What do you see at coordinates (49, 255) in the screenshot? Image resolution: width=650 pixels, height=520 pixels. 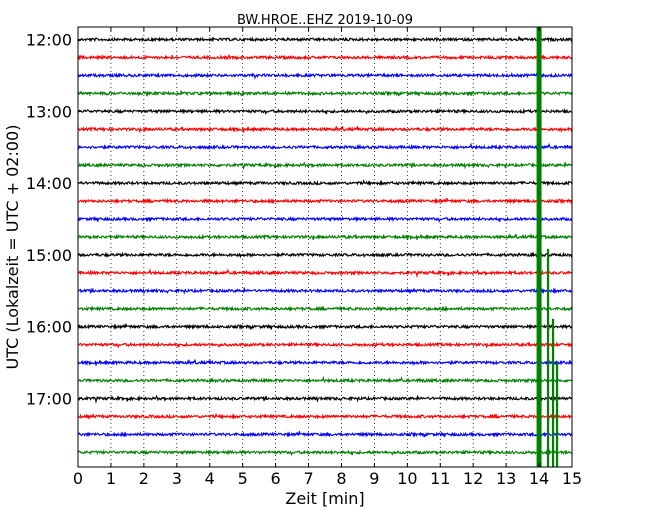 I see `y-tick-label: 15:00` at bounding box center [49, 255].